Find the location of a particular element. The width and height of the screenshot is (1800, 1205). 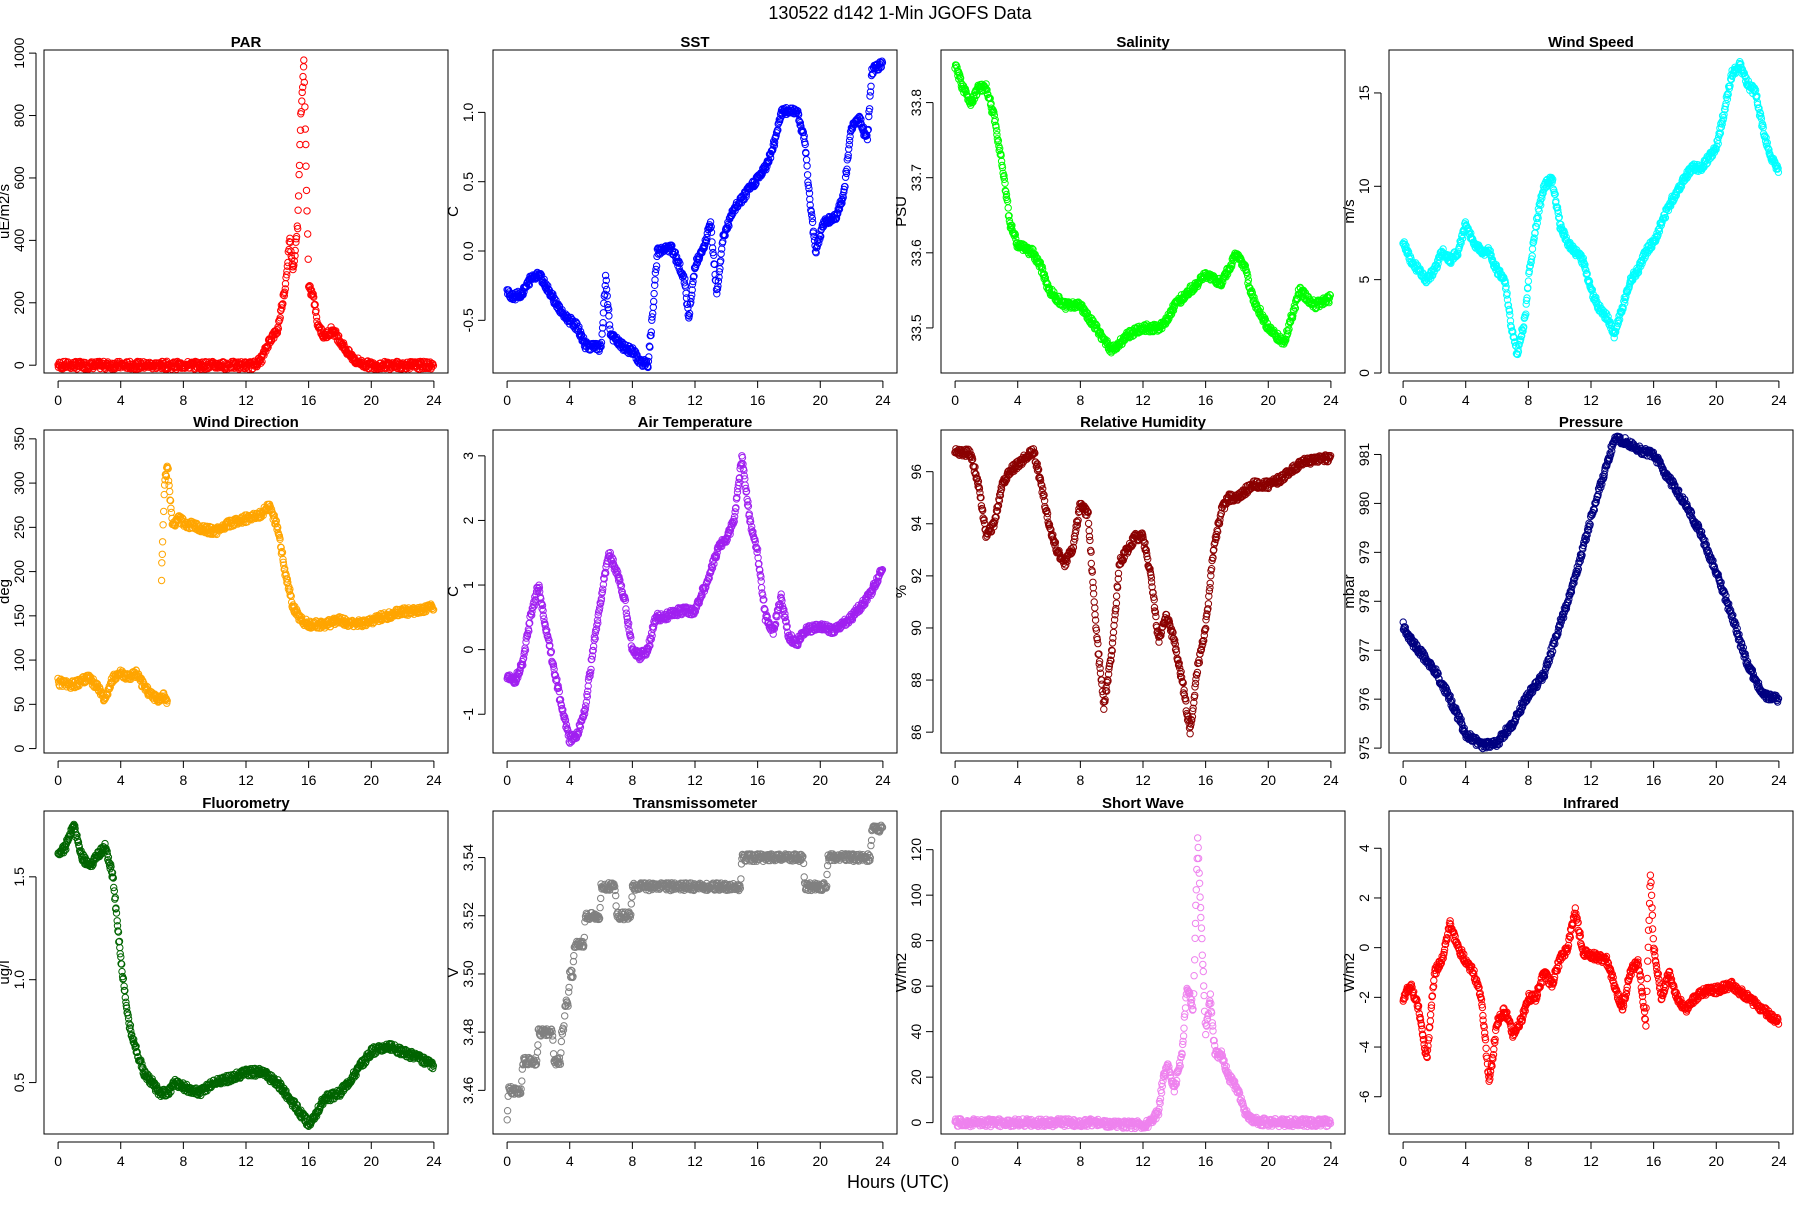

y-tick-label: 200 is located at coordinates (19, 303).